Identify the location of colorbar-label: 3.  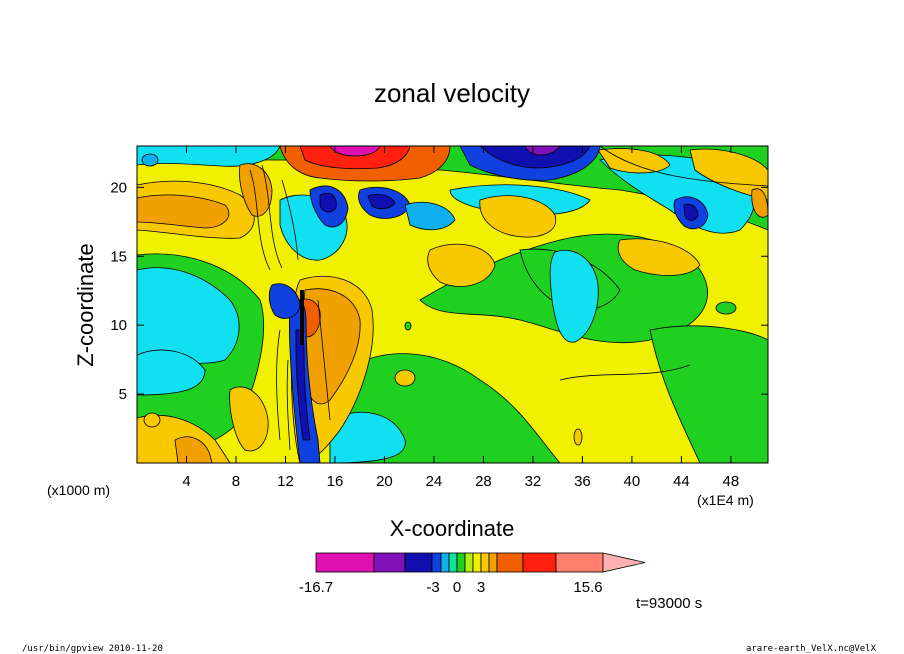
(481, 587).